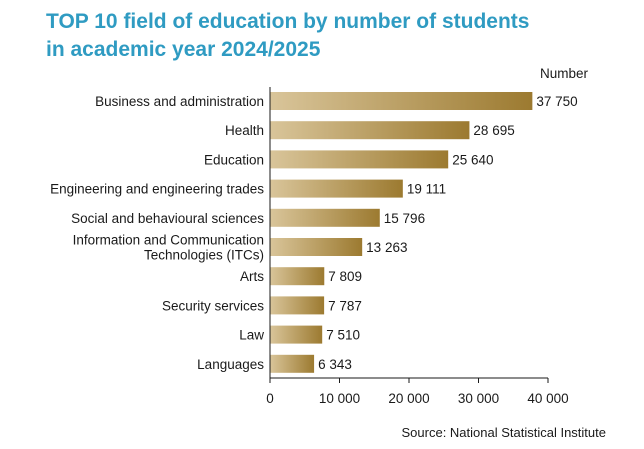  I want to click on value-label-2: 25 640, so click(472, 159).